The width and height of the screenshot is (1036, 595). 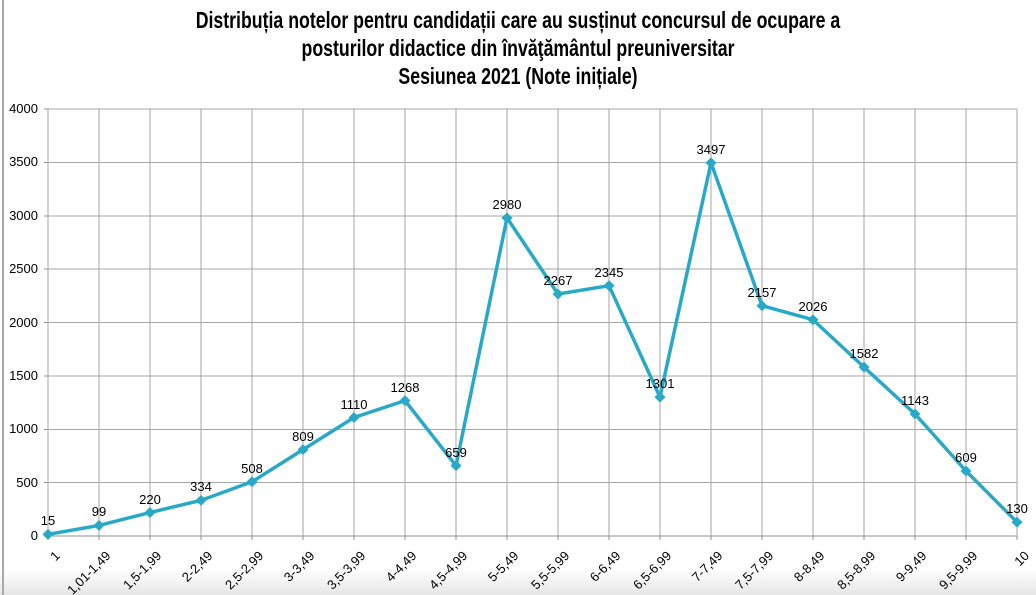 I want to click on data-point-label: 809, so click(x=303, y=436).